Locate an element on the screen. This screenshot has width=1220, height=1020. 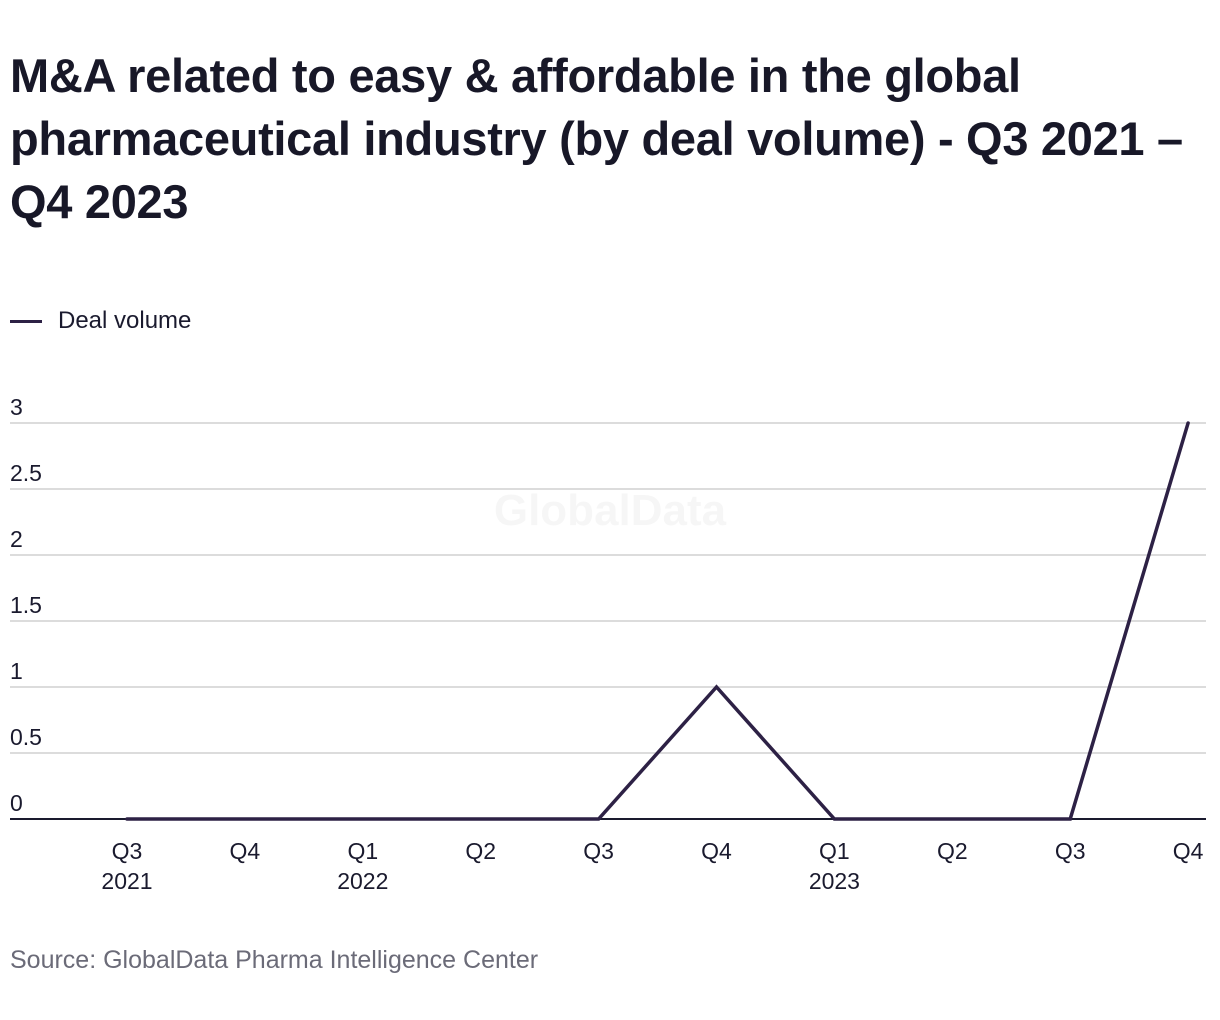
x-tick-year-label: 2023 is located at coordinates (834, 881).